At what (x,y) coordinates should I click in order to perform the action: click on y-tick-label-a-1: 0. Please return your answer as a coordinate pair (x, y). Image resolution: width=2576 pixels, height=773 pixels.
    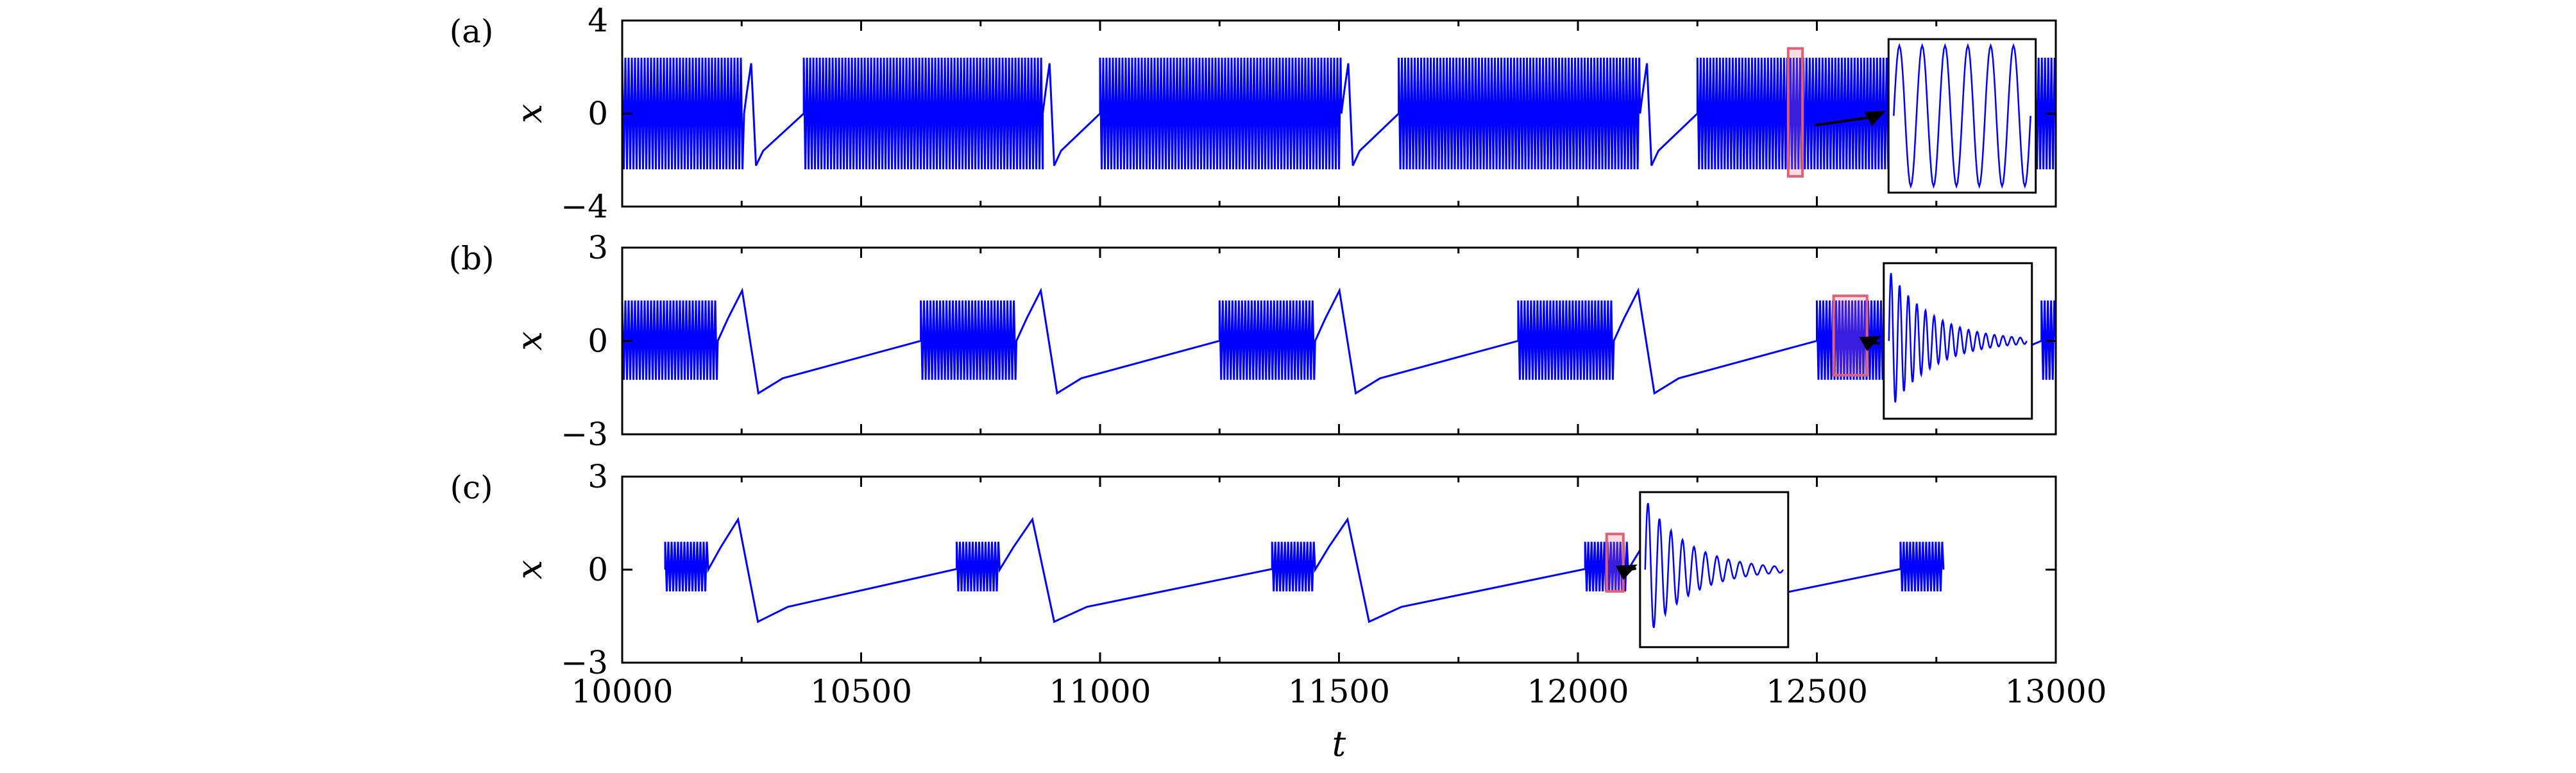
    Looking at the image, I should click on (598, 114).